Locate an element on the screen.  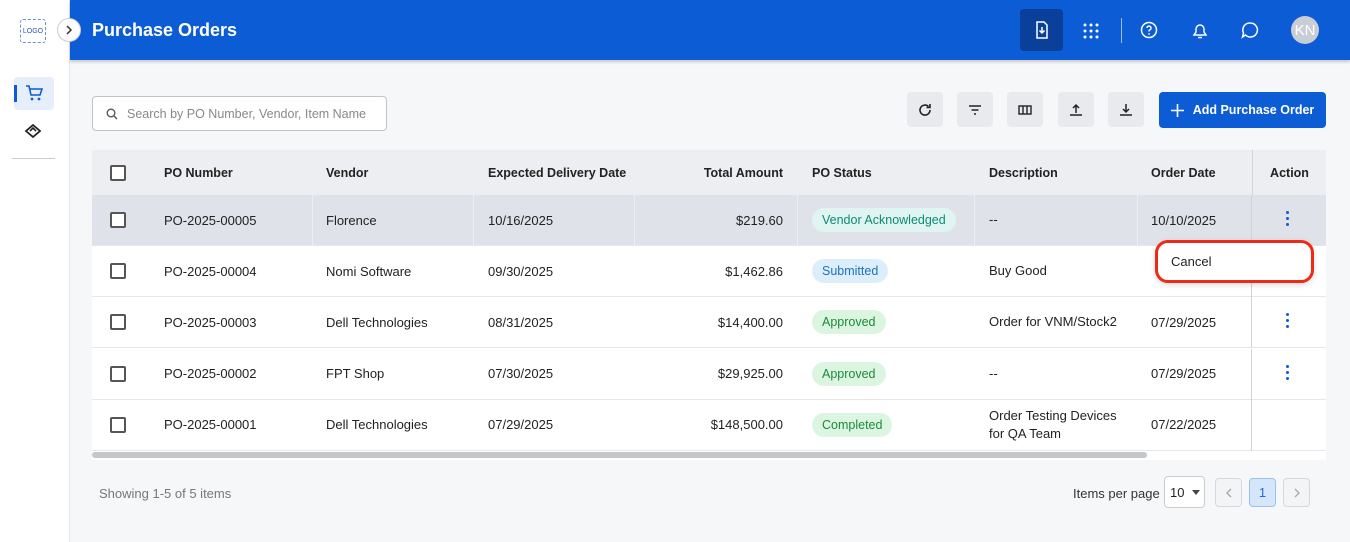
search-input: Search by PO Number, Vendor, Item Name is located at coordinates (239, 113).